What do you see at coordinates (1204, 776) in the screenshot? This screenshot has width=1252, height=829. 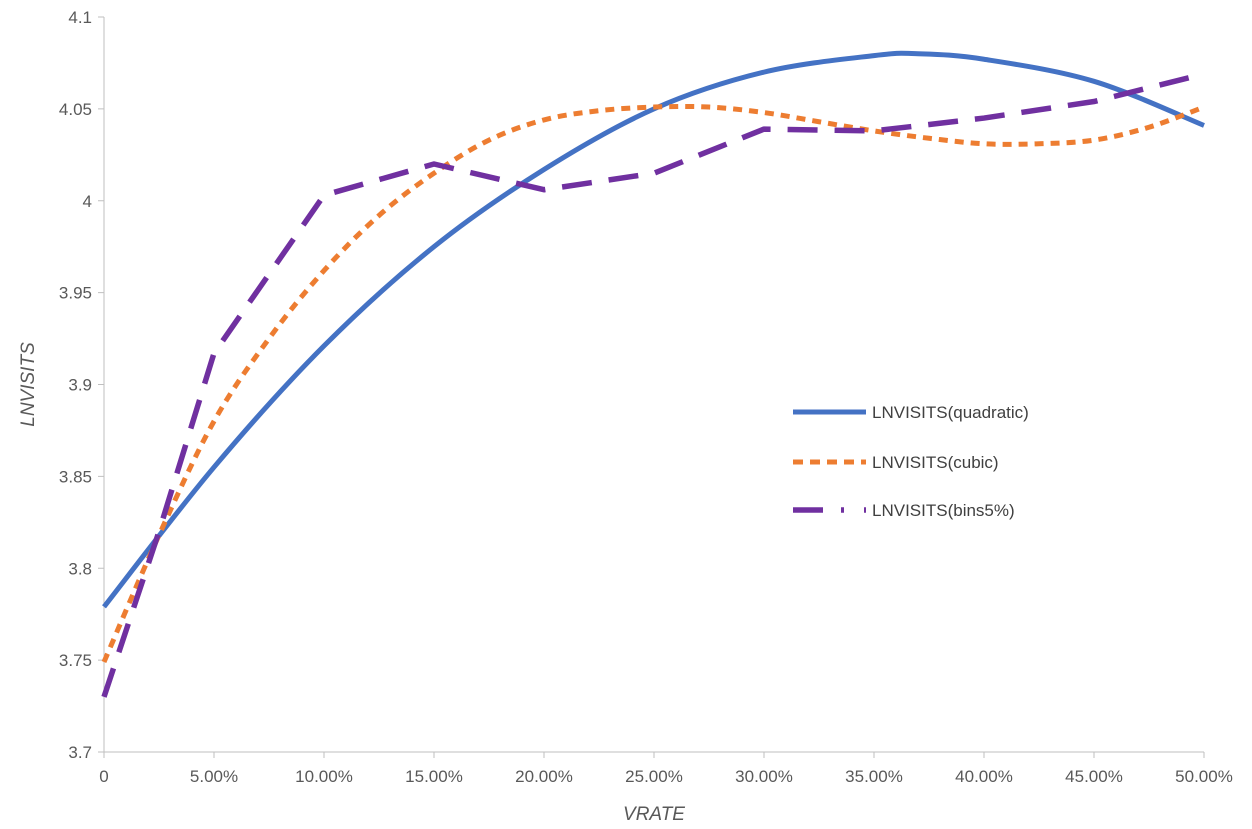 I see `x-tick-label: 50.00%` at bounding box center [1204, 776].